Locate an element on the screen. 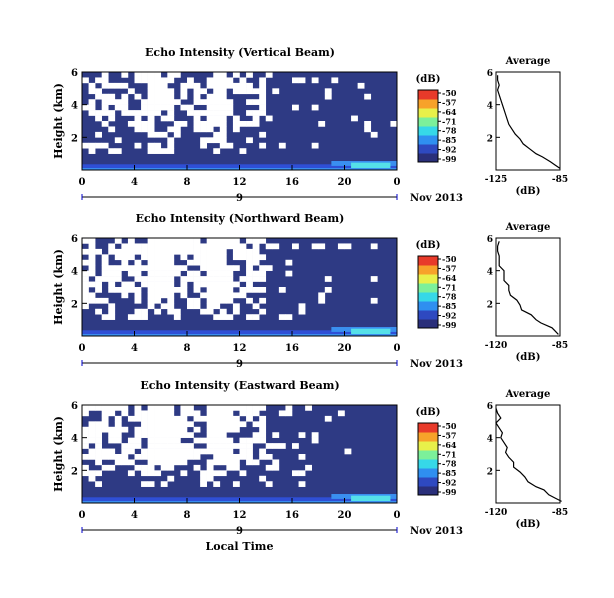 The image size is (614, 598). y-tick-label: 6 is located at coordinates (74, 73).